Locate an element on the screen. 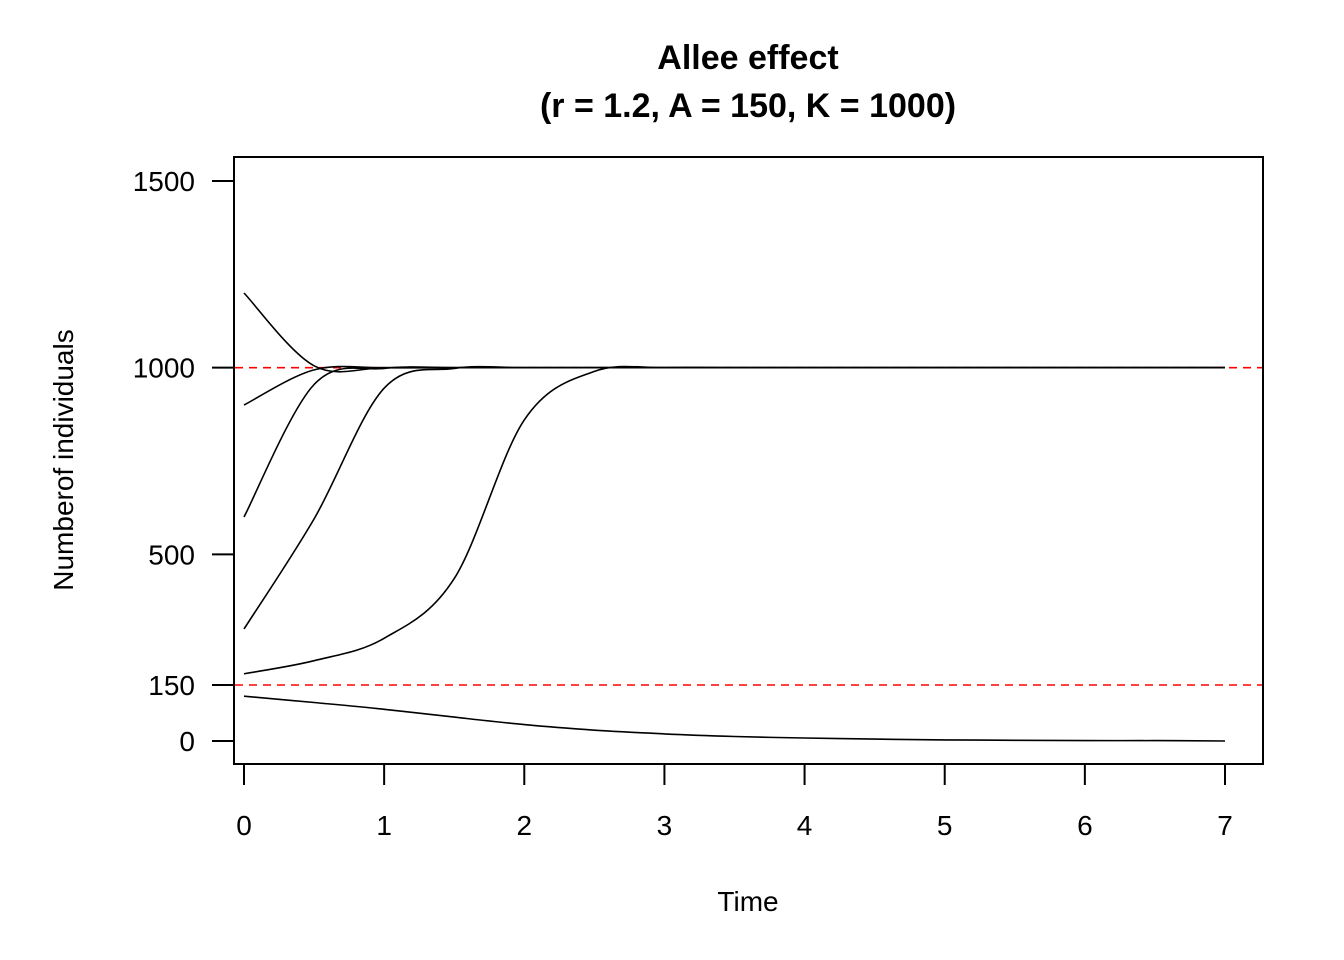  y-tick-label: 1500 is located at coordinates (164, 181).